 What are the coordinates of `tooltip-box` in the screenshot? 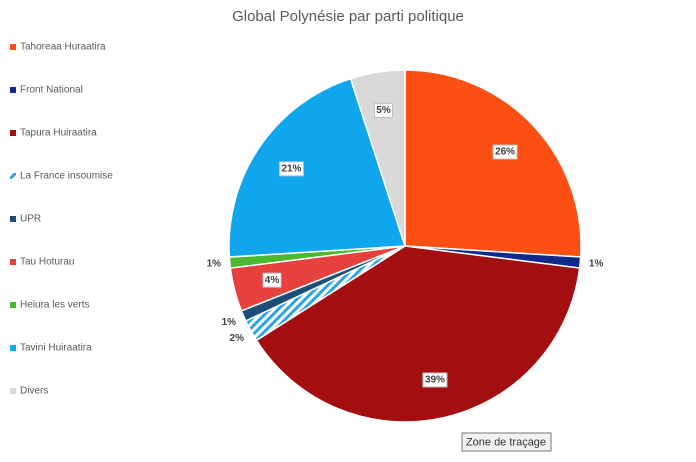 It's located at (506, 442).